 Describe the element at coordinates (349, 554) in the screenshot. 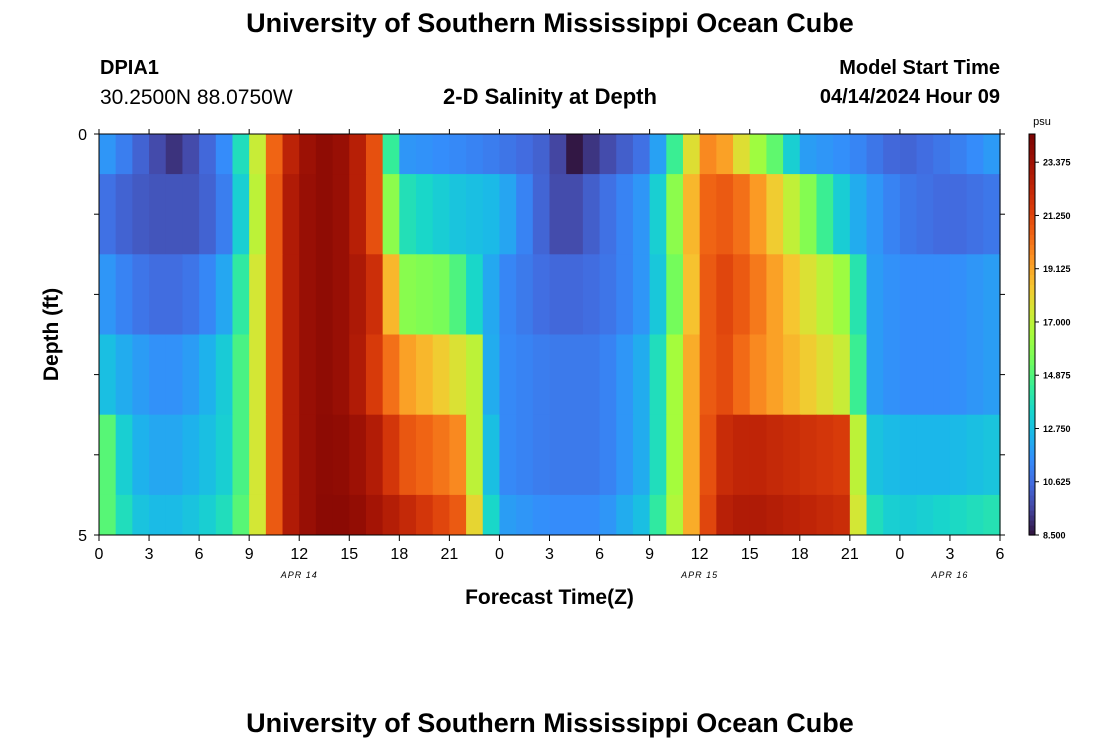

I see `x-tick-label: 15` at that location.